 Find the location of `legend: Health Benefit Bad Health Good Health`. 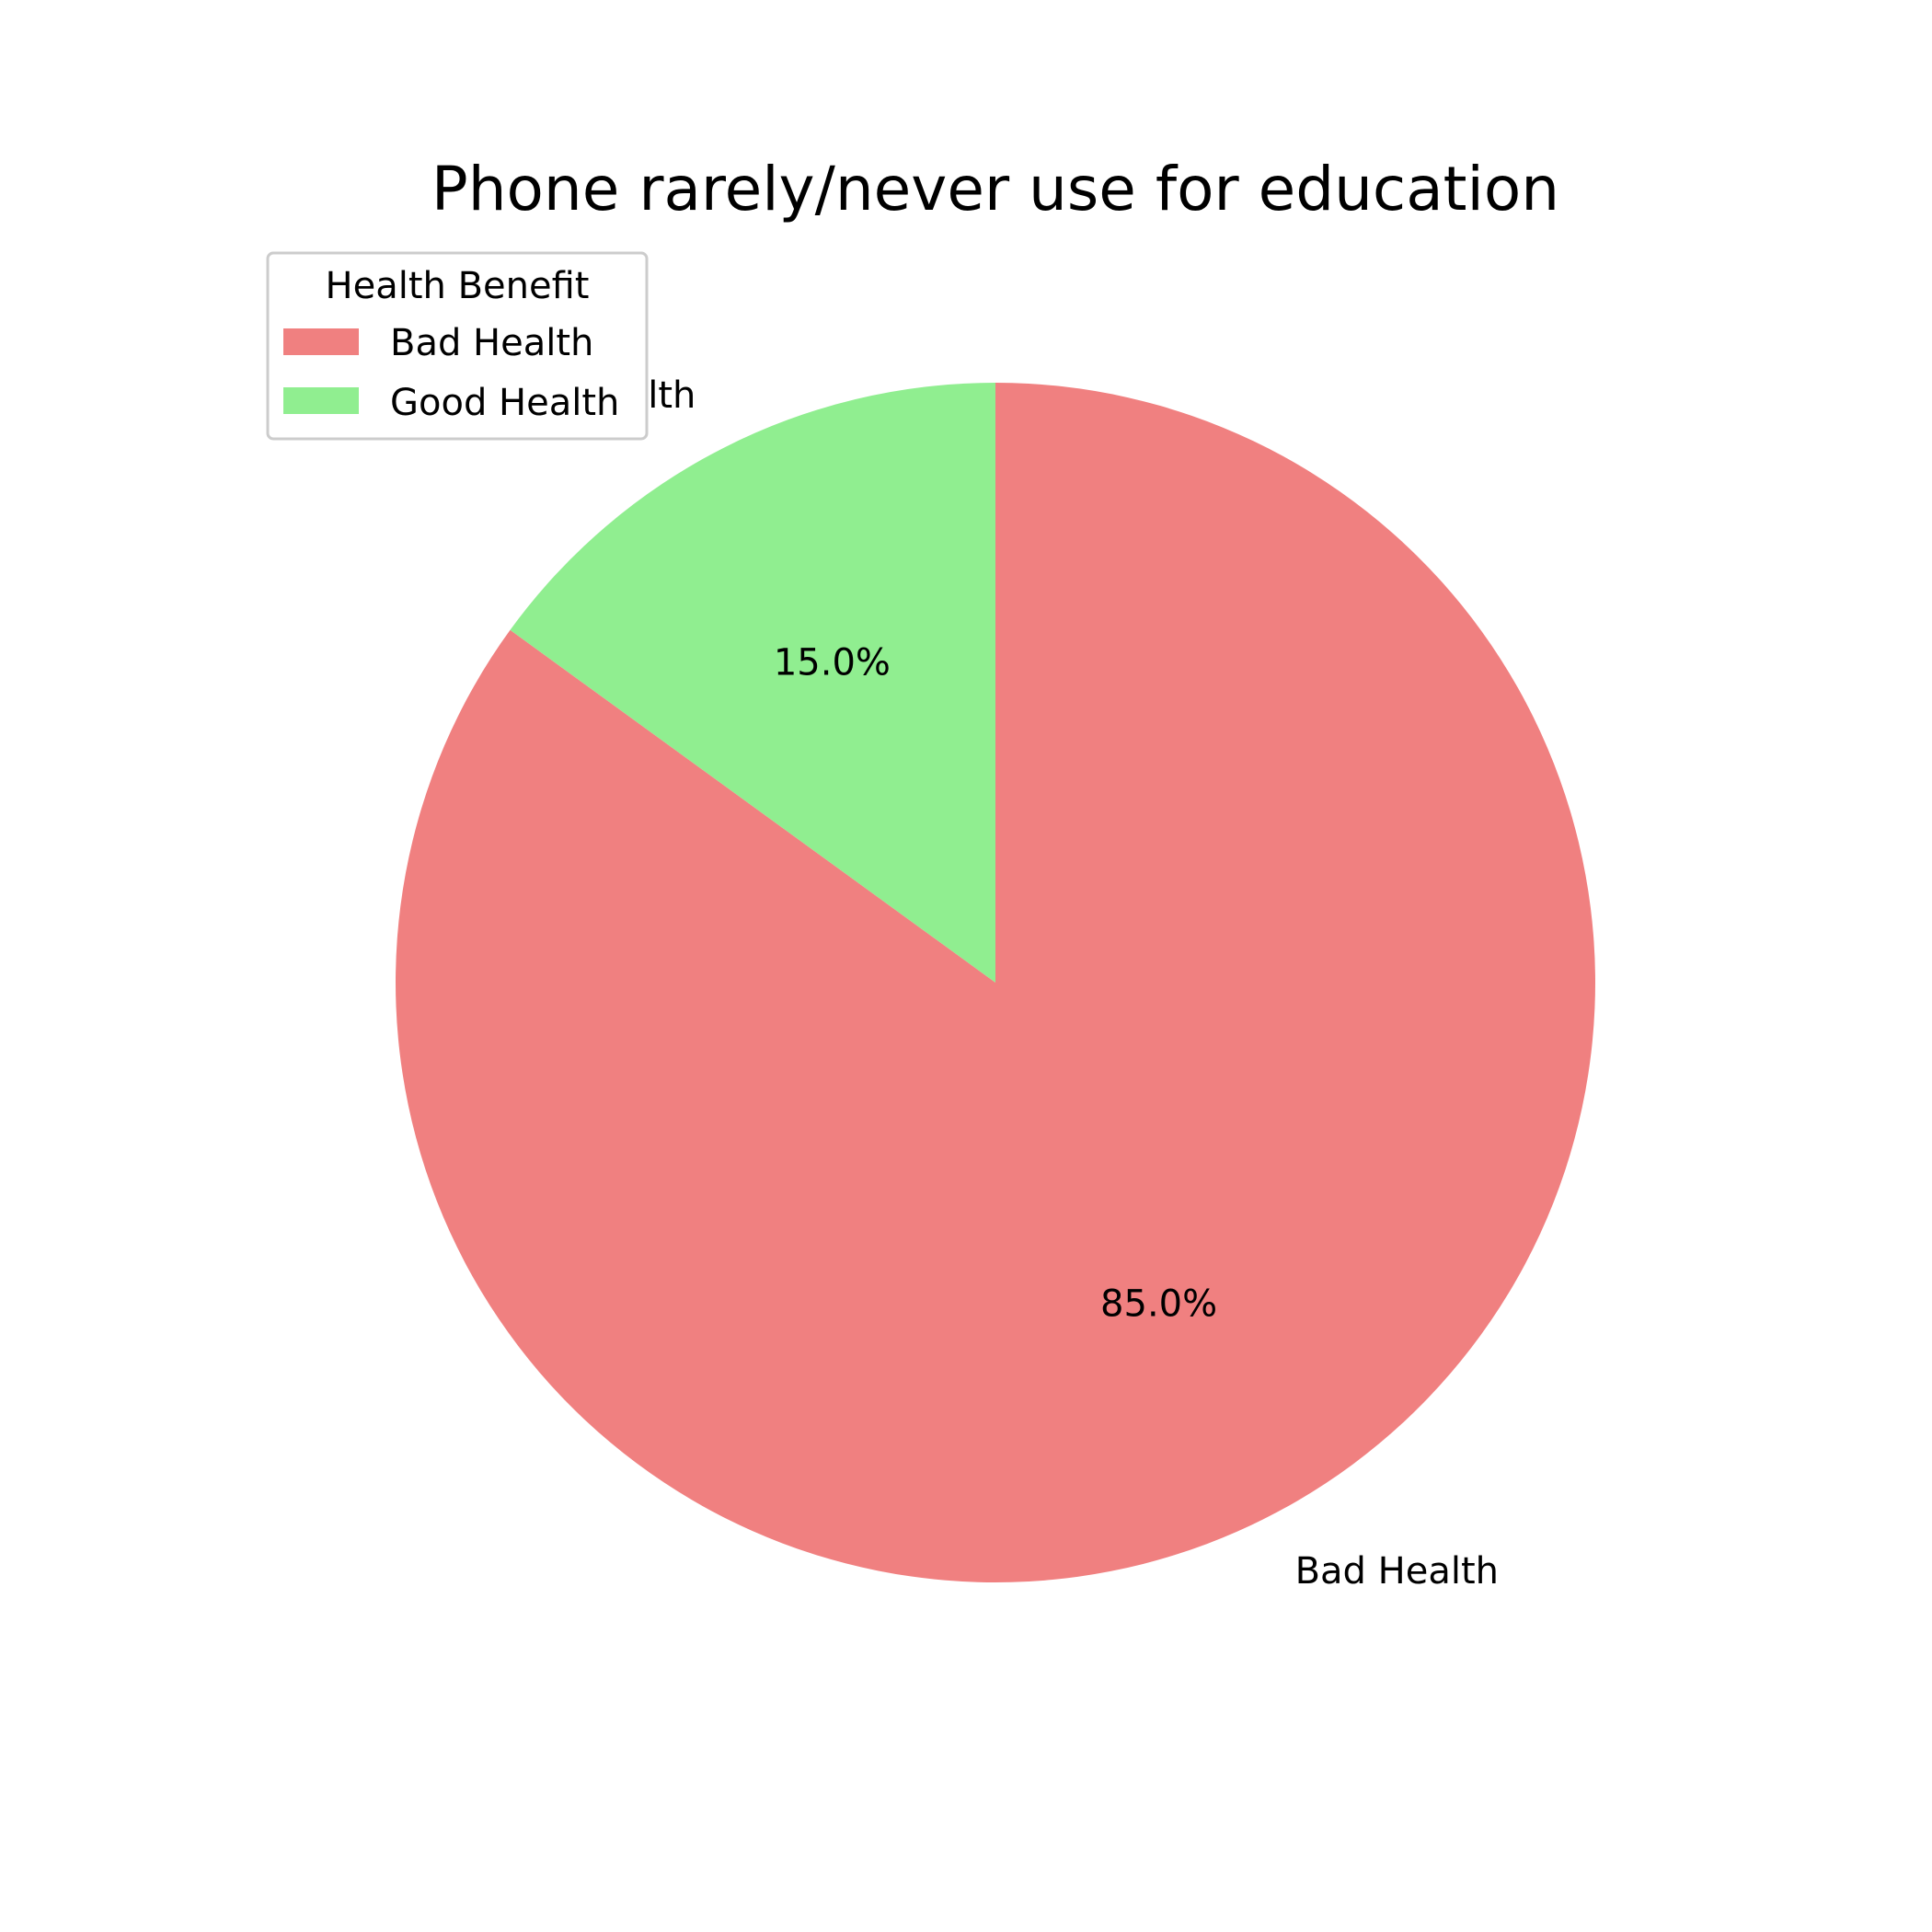

legend: Health Benefit Bad Health Good Health is located at coordinates (457, 346).